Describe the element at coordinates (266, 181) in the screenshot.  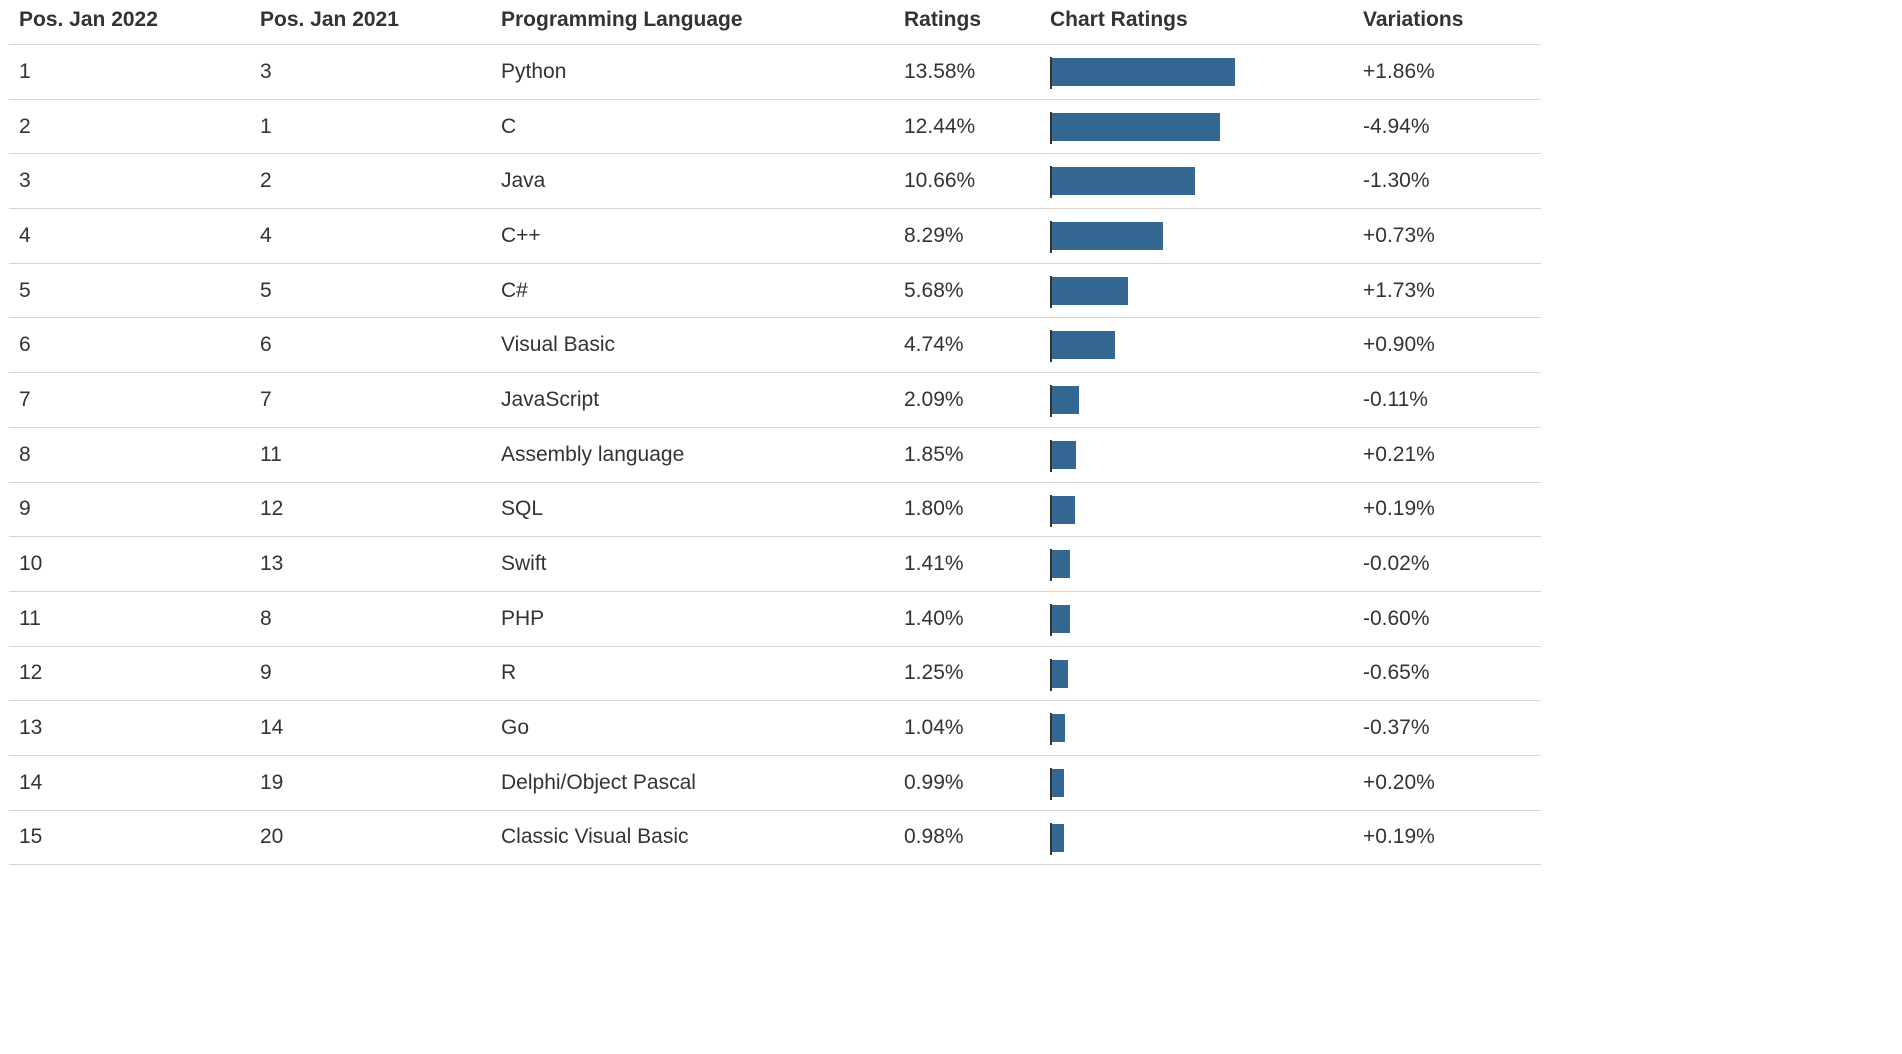
I see `pos-jan-2021-cell: 2` at that location.